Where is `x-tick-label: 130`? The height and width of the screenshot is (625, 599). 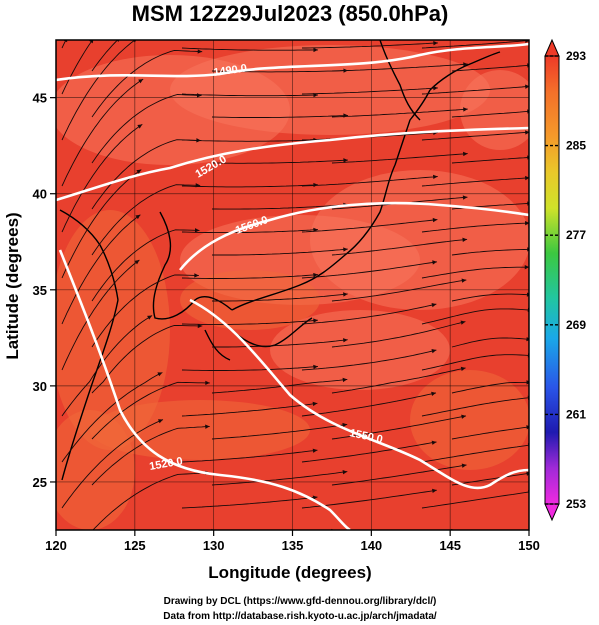
x-tick-label: 130 is located at coordinates (214, 545).